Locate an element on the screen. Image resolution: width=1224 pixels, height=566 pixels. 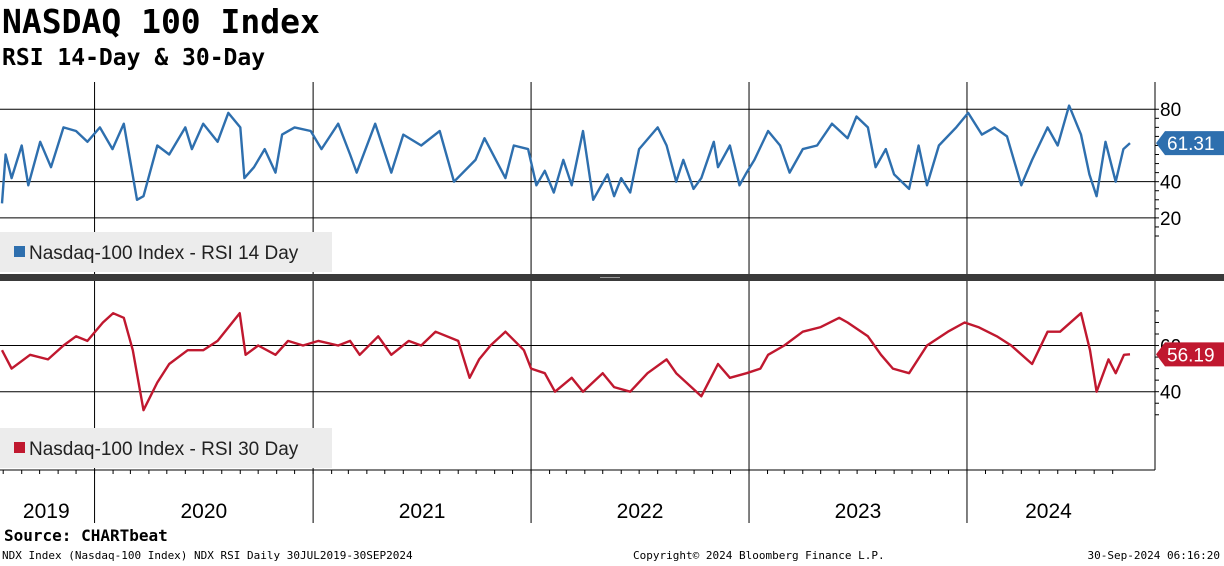
year-label-2022: 2022 is located at coordinates (640, 511).